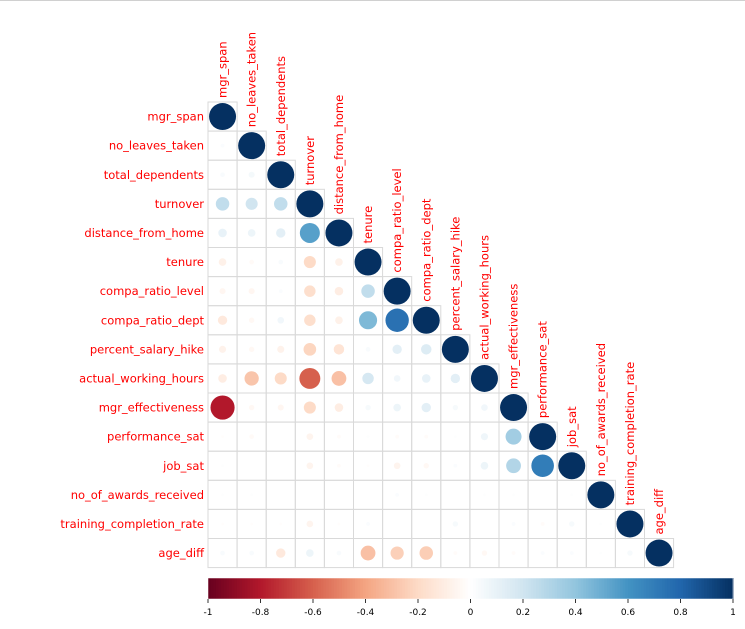  Describe the element at coordinates (426, 320) in the screenshot. I see `corr-circle-compa_ratio_dept-compa_ratio_dept` at that location.